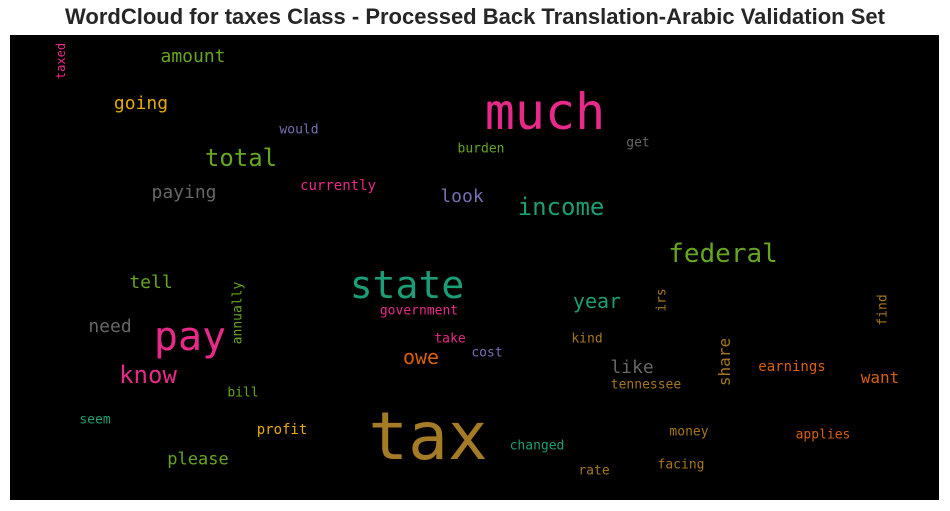 The image size is (950, 511). What do you see at coordinates (282, 430) in the screenshot?
I see `word-profit: profit` at bounding box center [282, 430].